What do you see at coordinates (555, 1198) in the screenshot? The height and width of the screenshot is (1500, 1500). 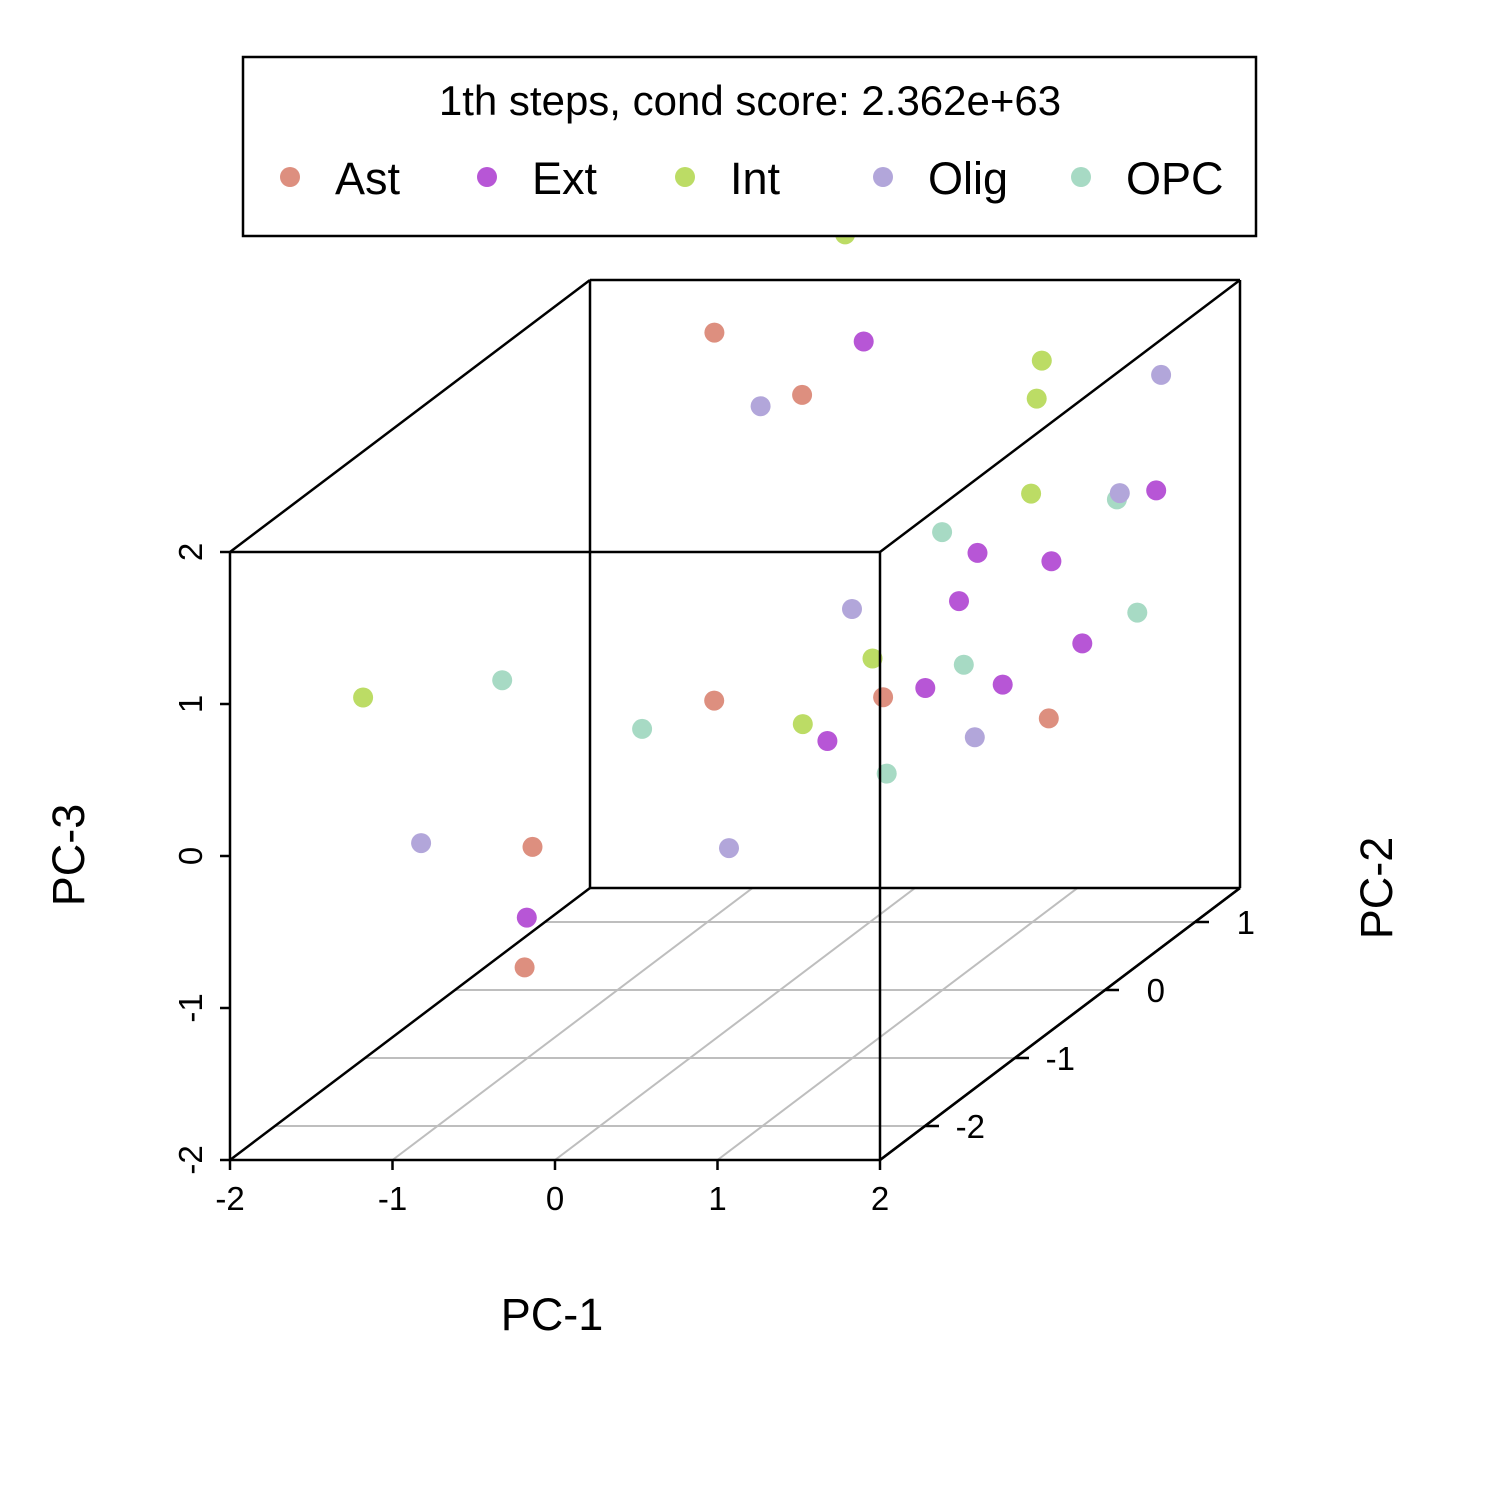 I see `x-tick-label: 0` at bounding box center [555, 1198].